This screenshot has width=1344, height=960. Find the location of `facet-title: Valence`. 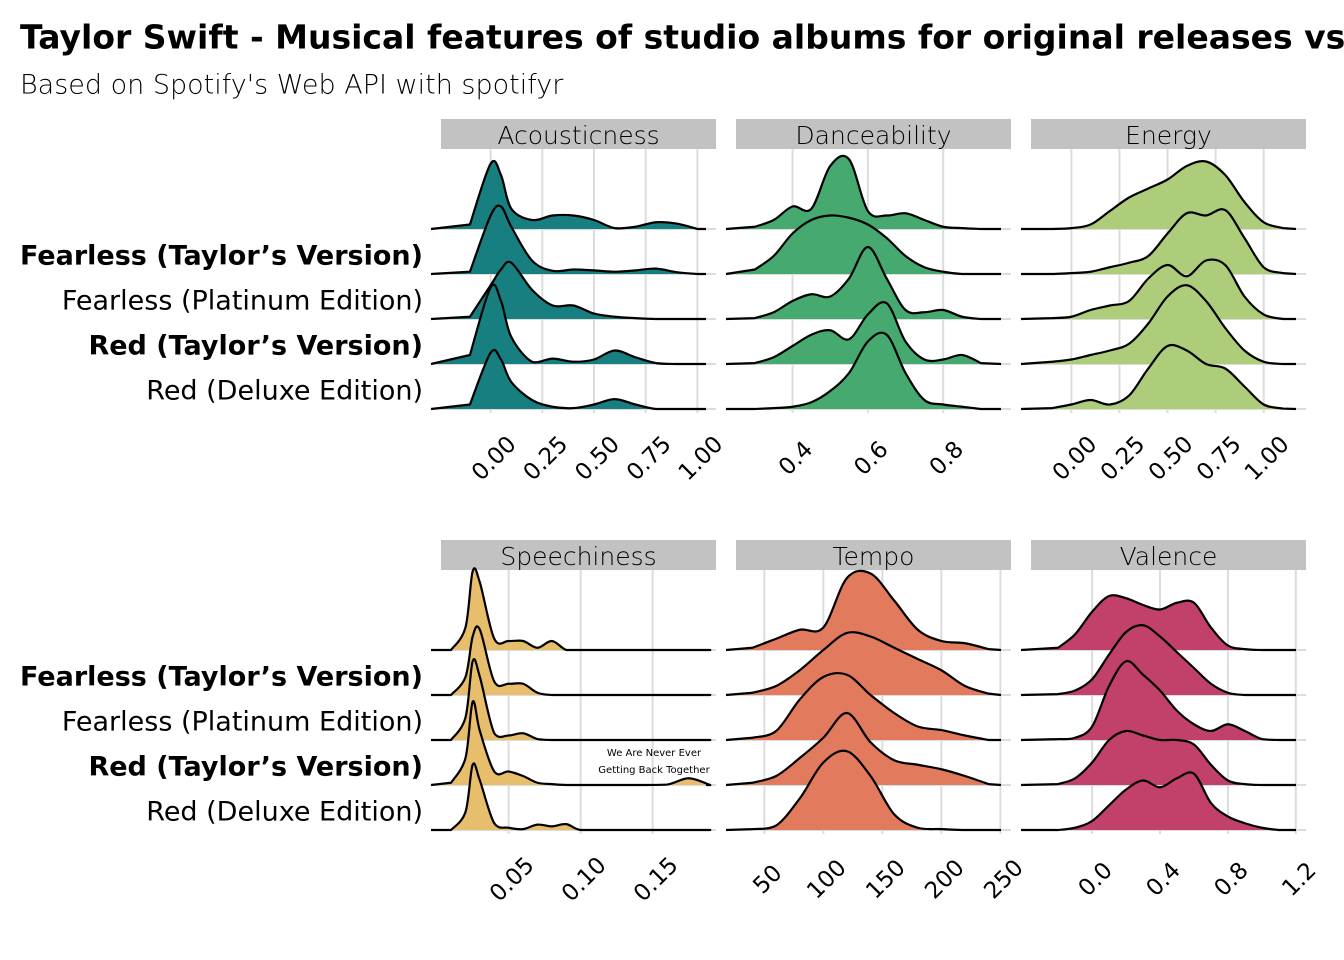

facet-title: Valence is located at coordinates (1169, 556).